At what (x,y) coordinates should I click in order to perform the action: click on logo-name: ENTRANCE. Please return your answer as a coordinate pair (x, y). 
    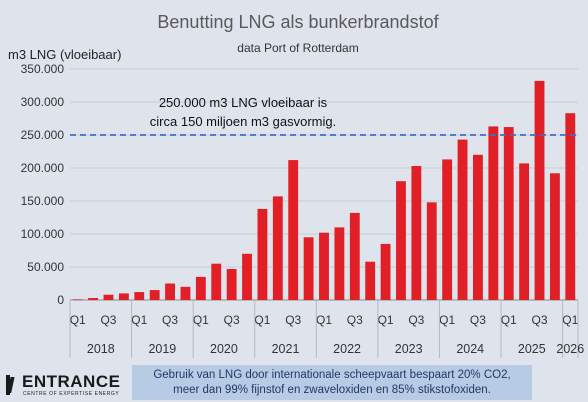
    Looking at the image, I should click on (71, 381).